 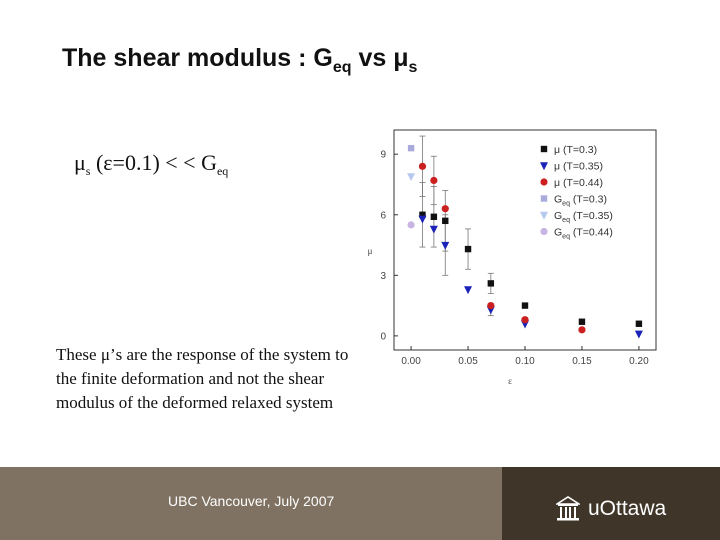 What do you see at coordinates (383, 215) in the screenshot?
I see `y-tick-label: 6` at bounding box center [383, 215].